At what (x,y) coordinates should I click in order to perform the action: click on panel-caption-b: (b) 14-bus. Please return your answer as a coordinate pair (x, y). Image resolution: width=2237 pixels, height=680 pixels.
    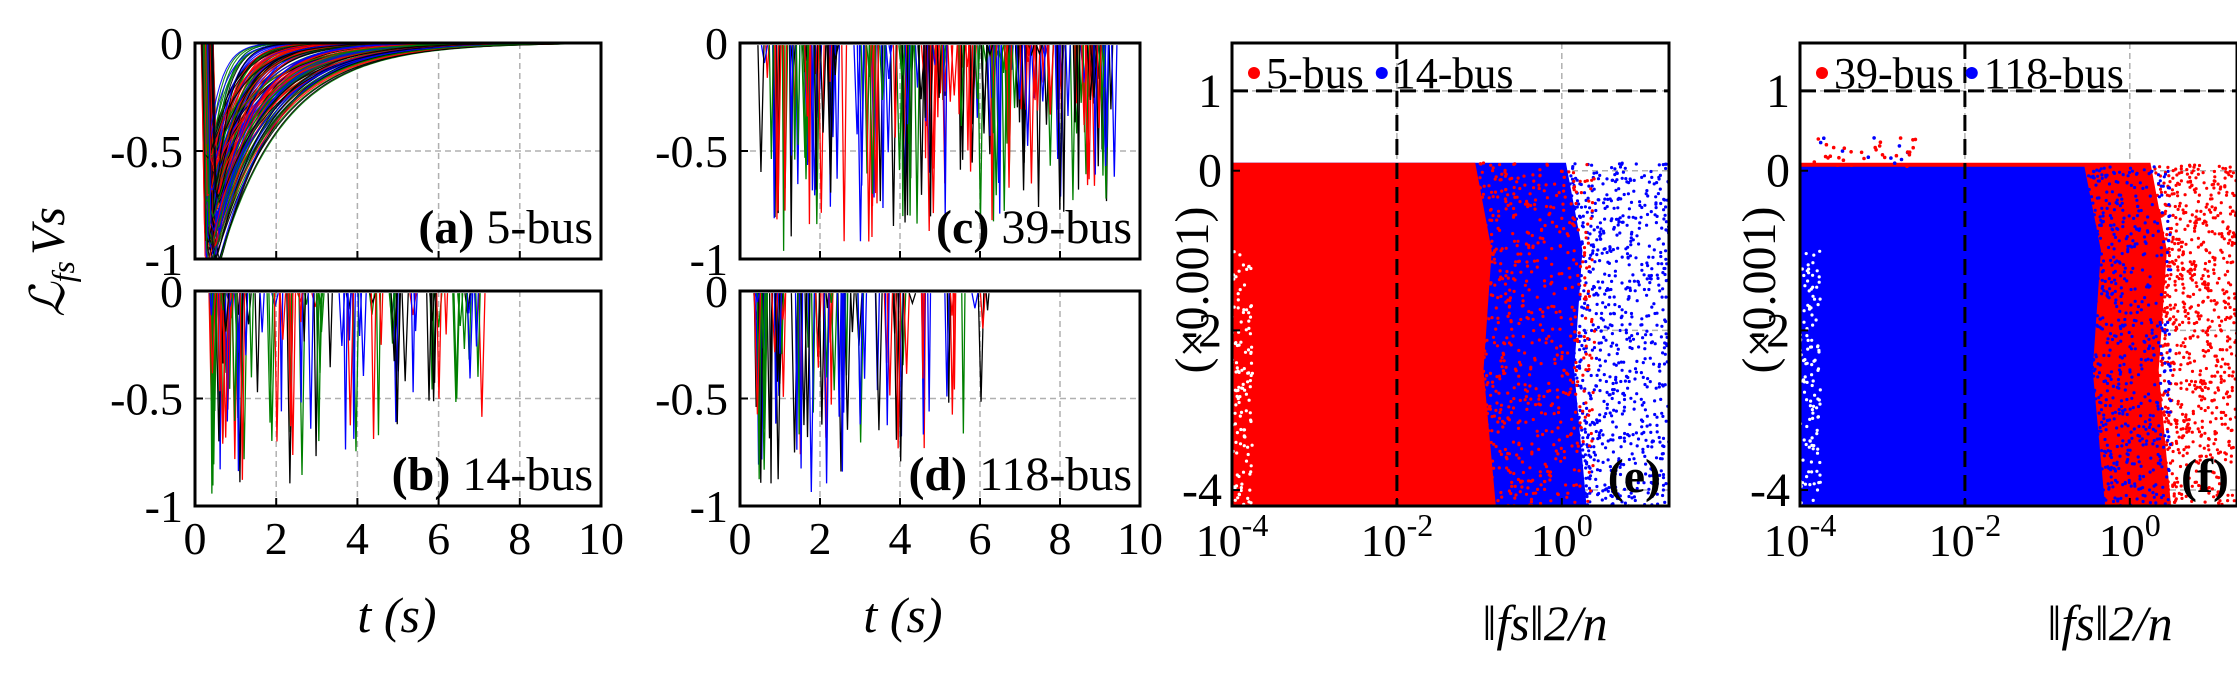
    Looking at the image, I should click on (492, 474).